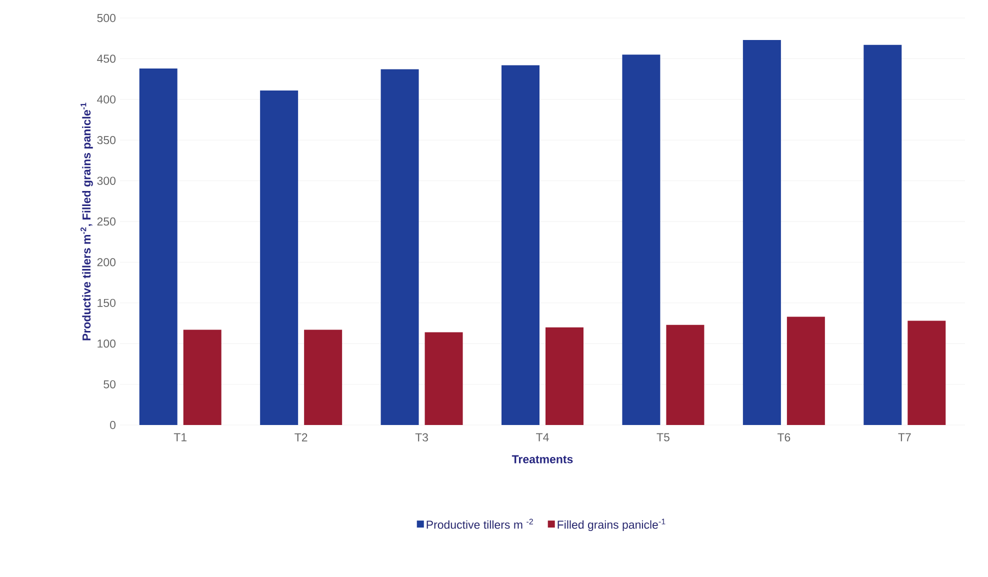  I want to click on y-tick-label: 100, so click(107, 344).